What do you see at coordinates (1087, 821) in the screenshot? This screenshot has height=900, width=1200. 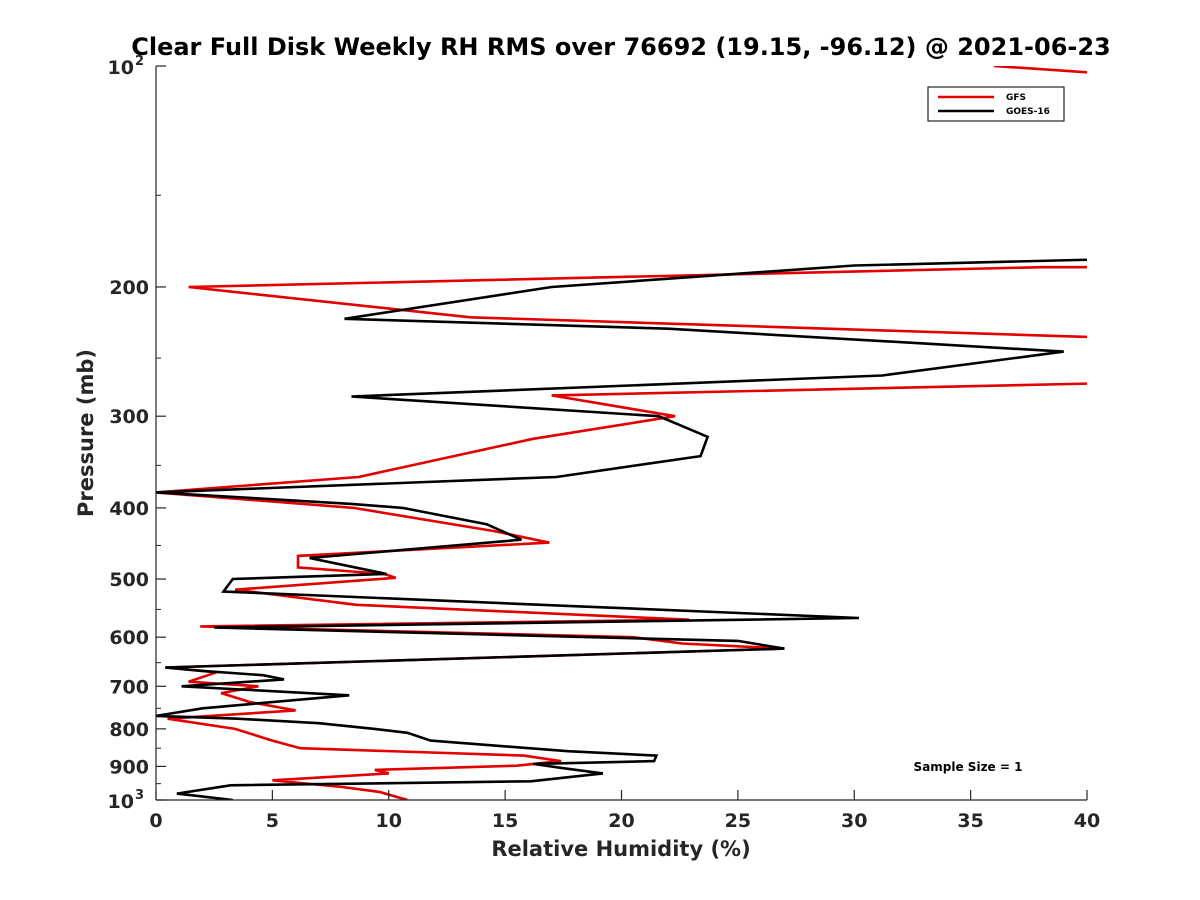 I see `x-tick-label: 40` at bounding box center [1087, 821].